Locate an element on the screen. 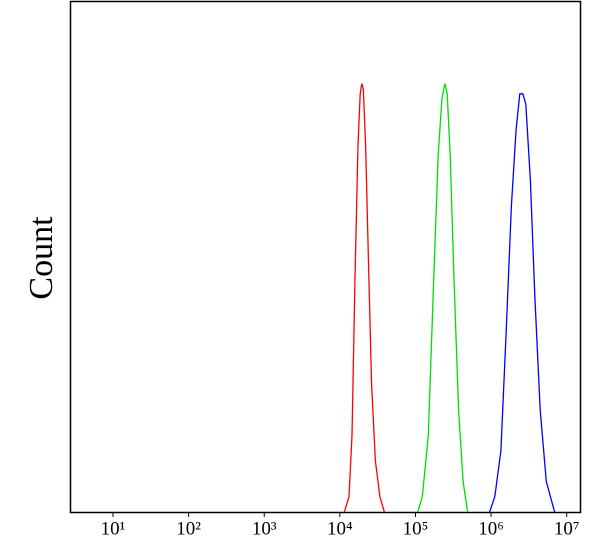 The image size is (606, 560). x-tick-label: 10⁵ is located at coordinates (416, 528).